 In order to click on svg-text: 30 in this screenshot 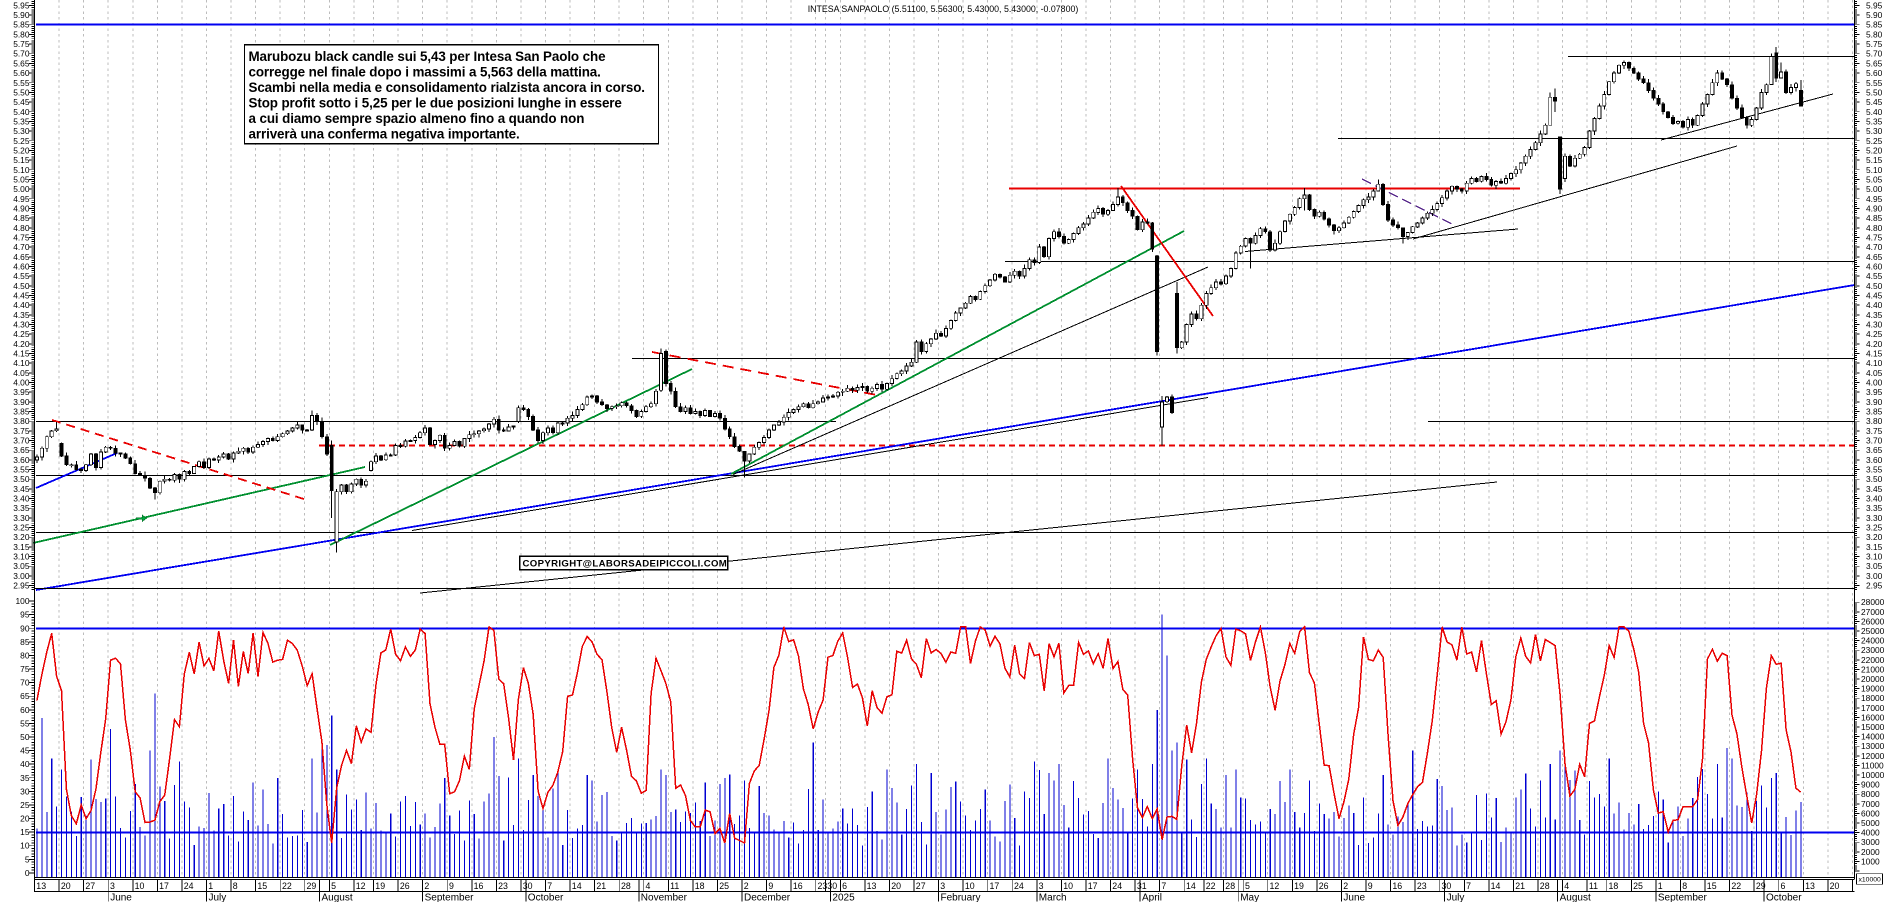, I will do `click(1447, 886)`.